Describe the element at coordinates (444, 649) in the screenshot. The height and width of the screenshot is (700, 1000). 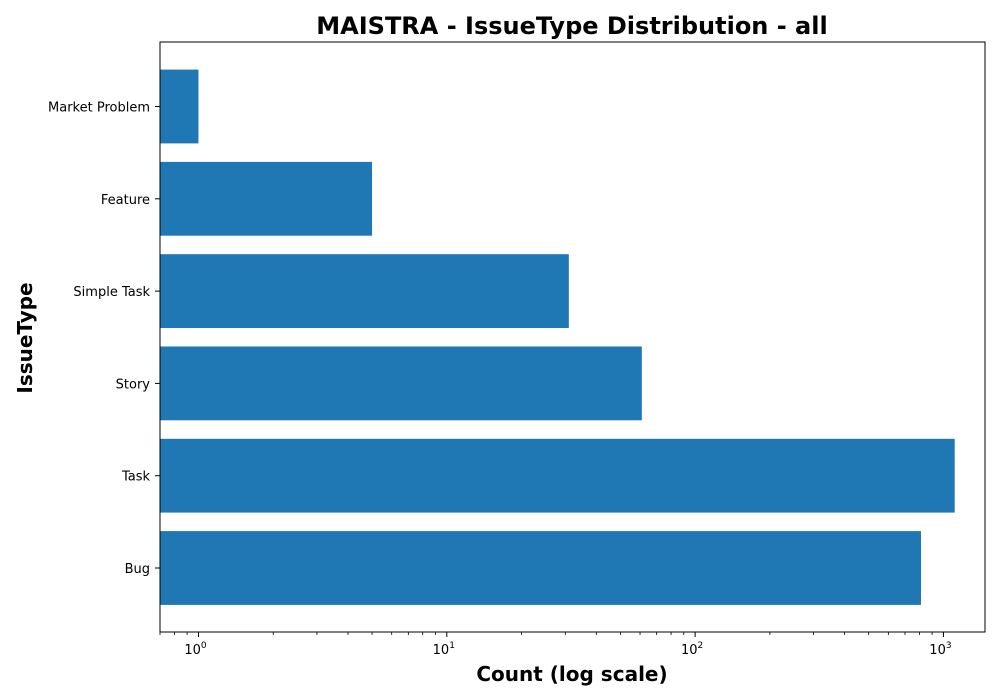
I see `x-tick-label: 10¹` at that location.